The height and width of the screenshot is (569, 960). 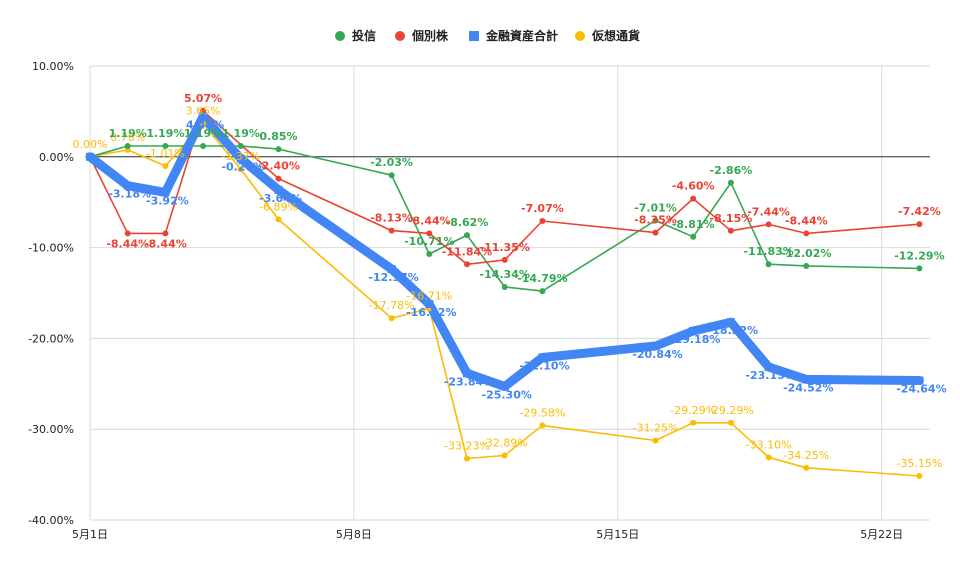 I want to click on legend-label: 投信, so click(x=364, y=35).